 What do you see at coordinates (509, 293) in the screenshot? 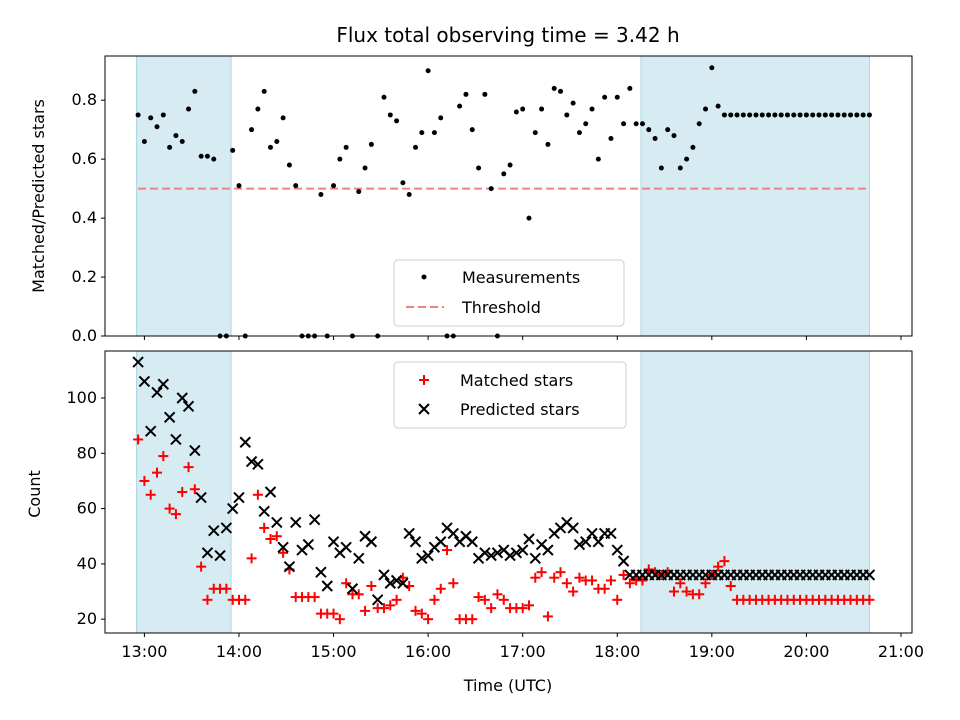
I see `legend-box` at bounding box center [509, 293].